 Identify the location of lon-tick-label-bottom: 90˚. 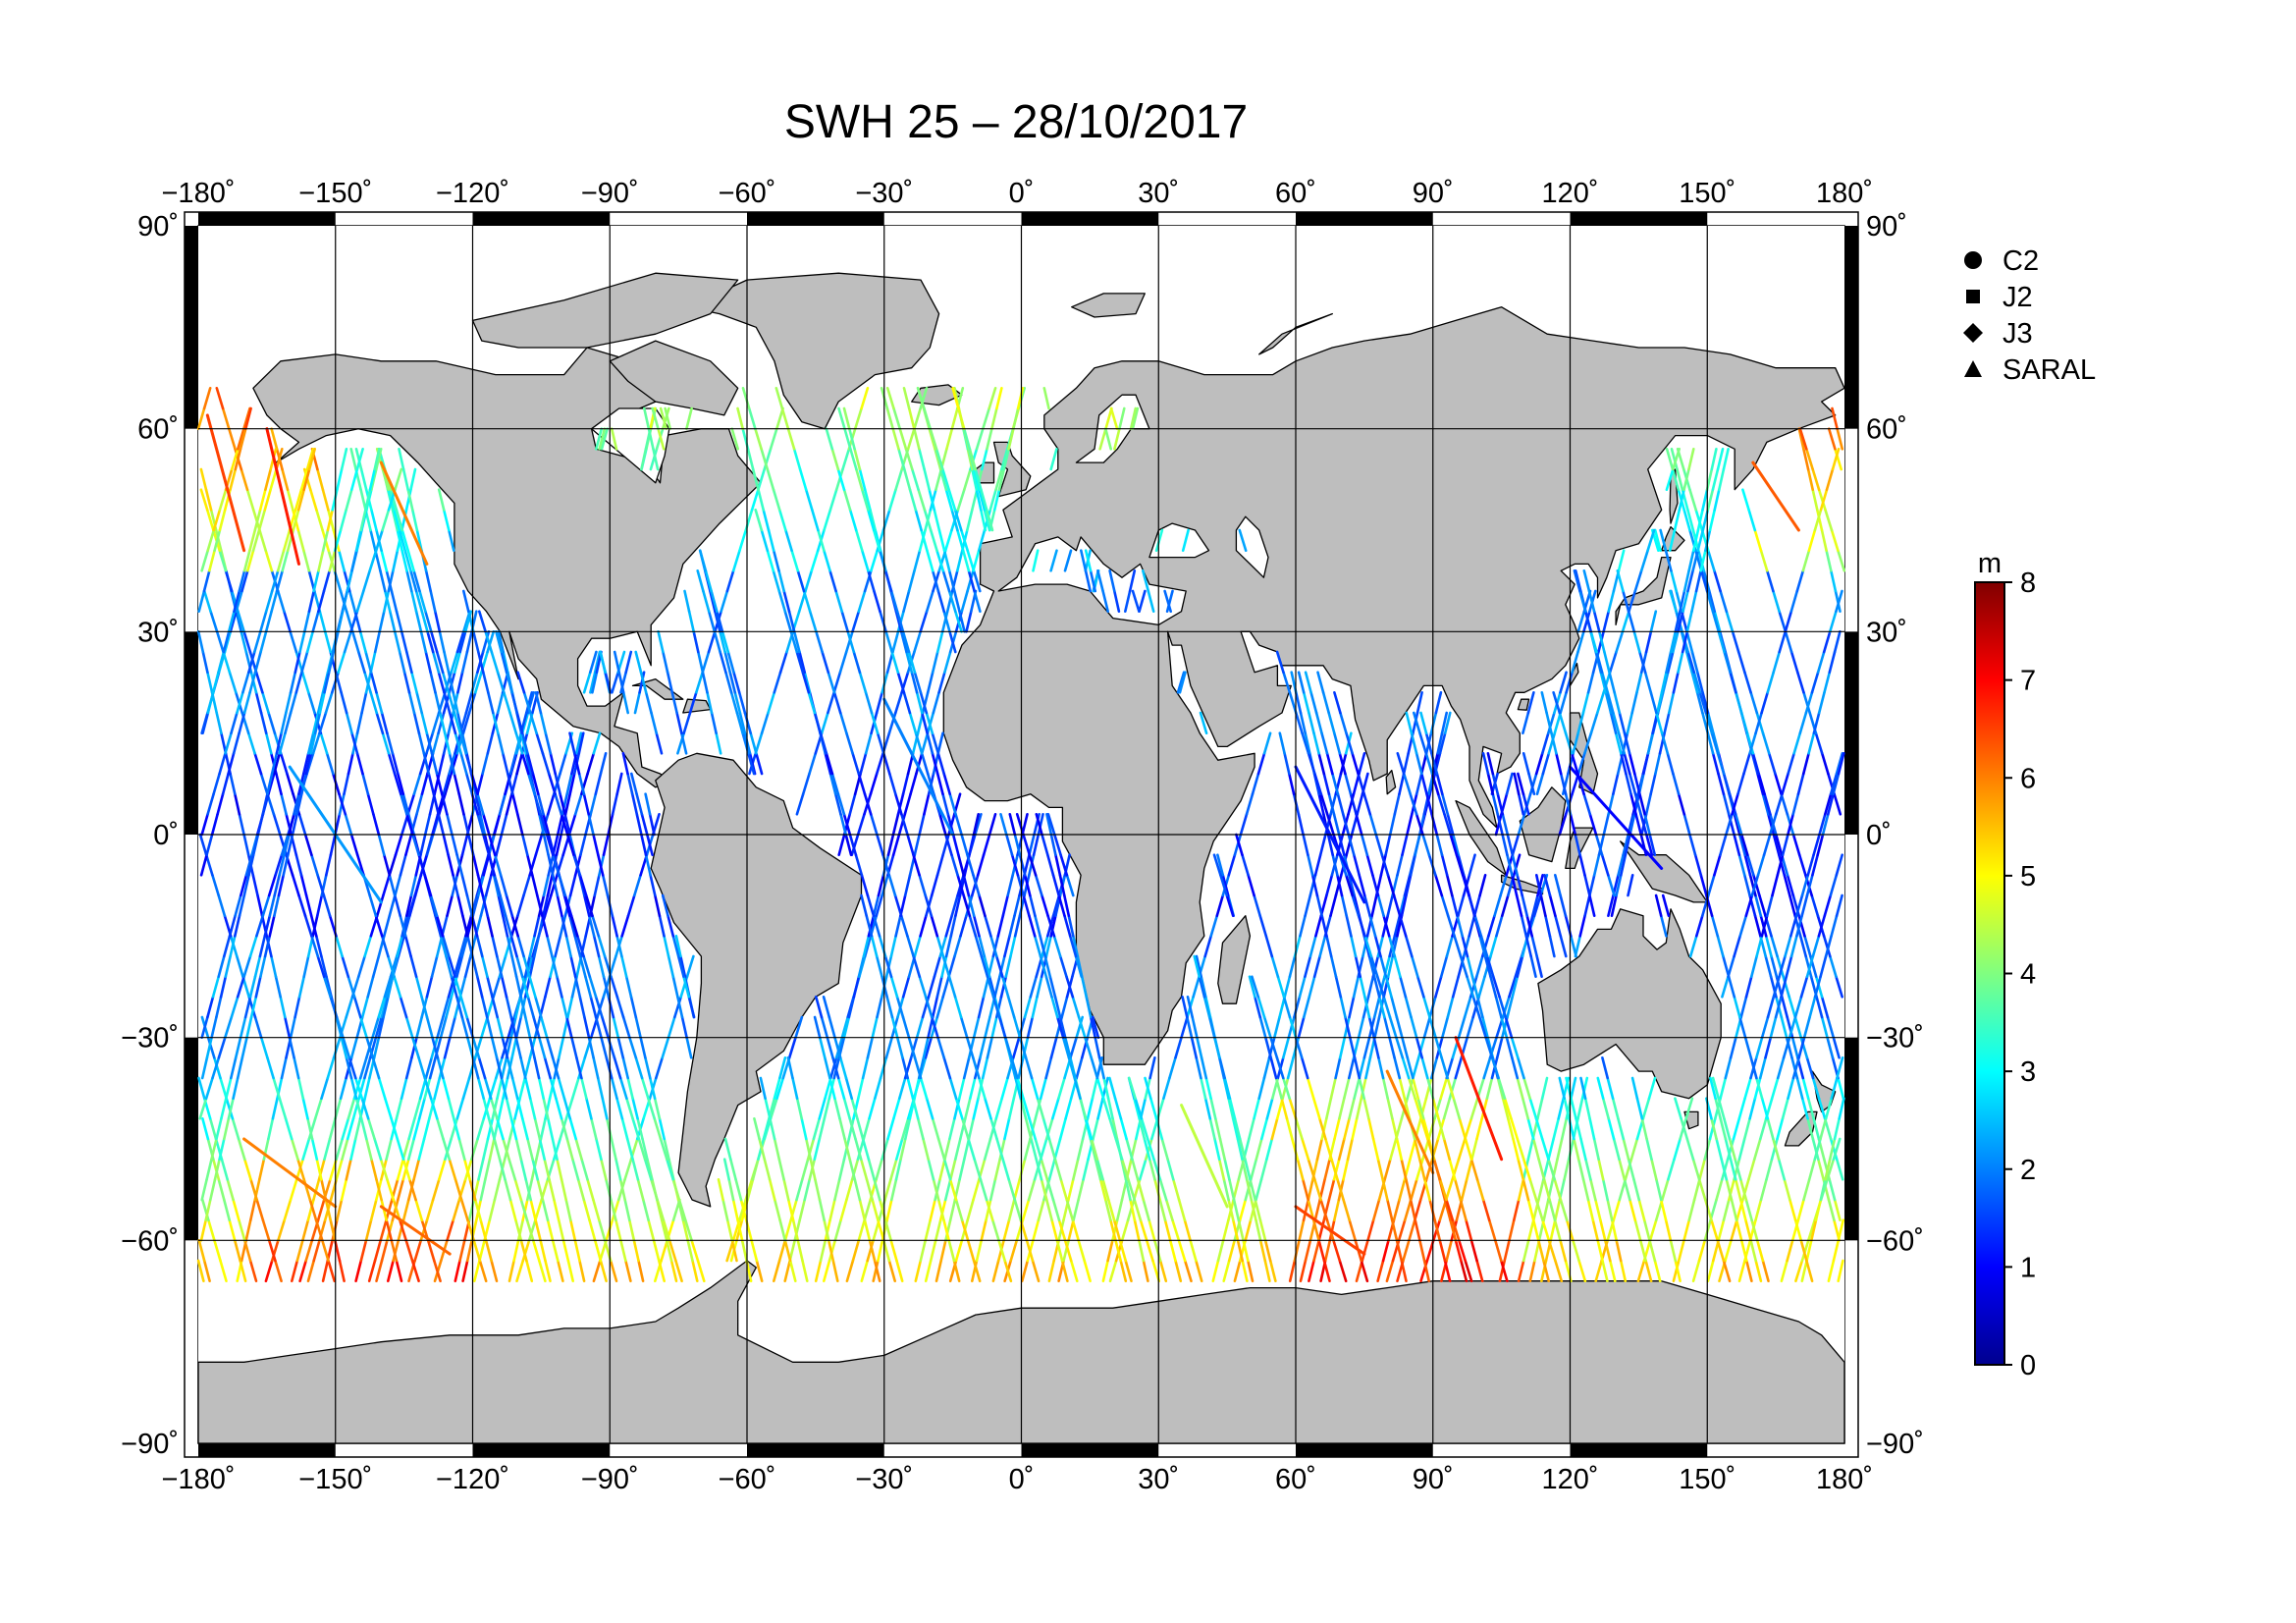
(1433, 1479).